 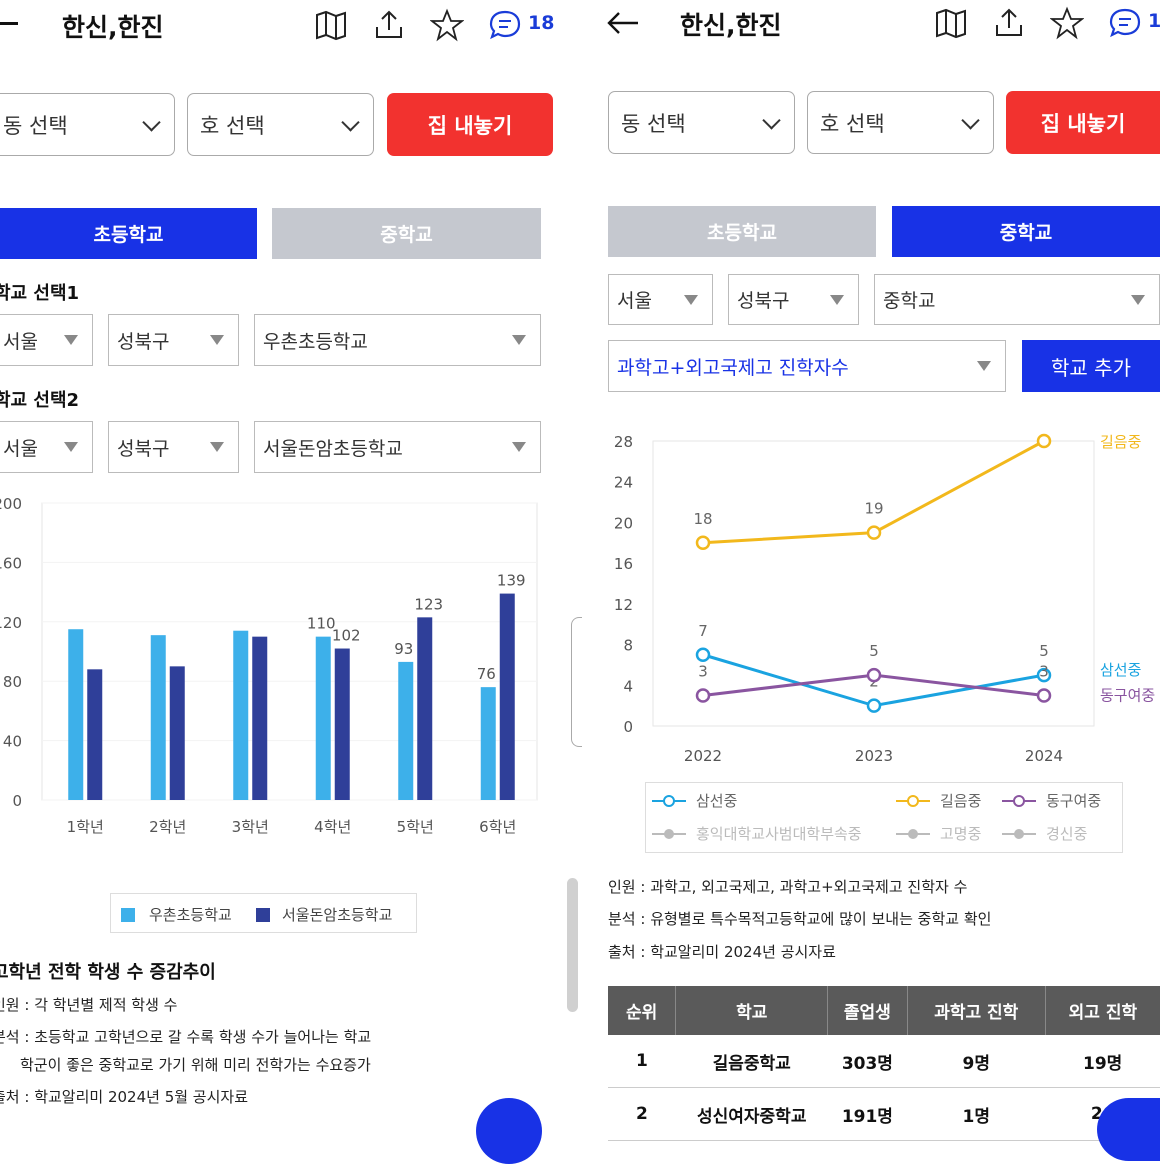 I want to click on district-dropdown-value: 성북구, so click(x=763, y=301).